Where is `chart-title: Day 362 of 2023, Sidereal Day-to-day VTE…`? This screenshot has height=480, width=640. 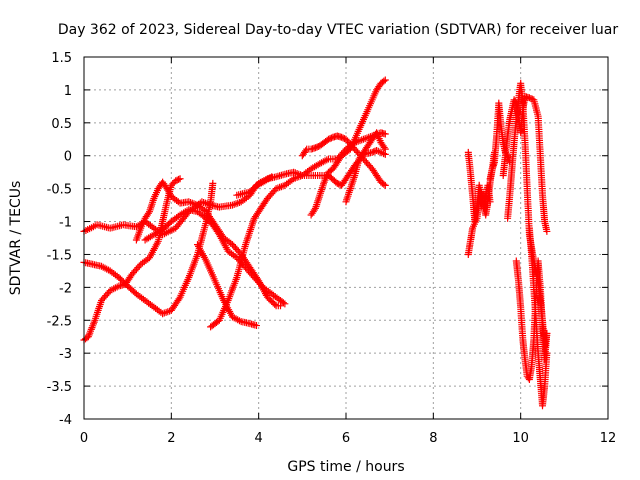
chart-title: Day 362 of 2023, Sidereal Day-to-day VTE… is located at coordinates (338, 30).